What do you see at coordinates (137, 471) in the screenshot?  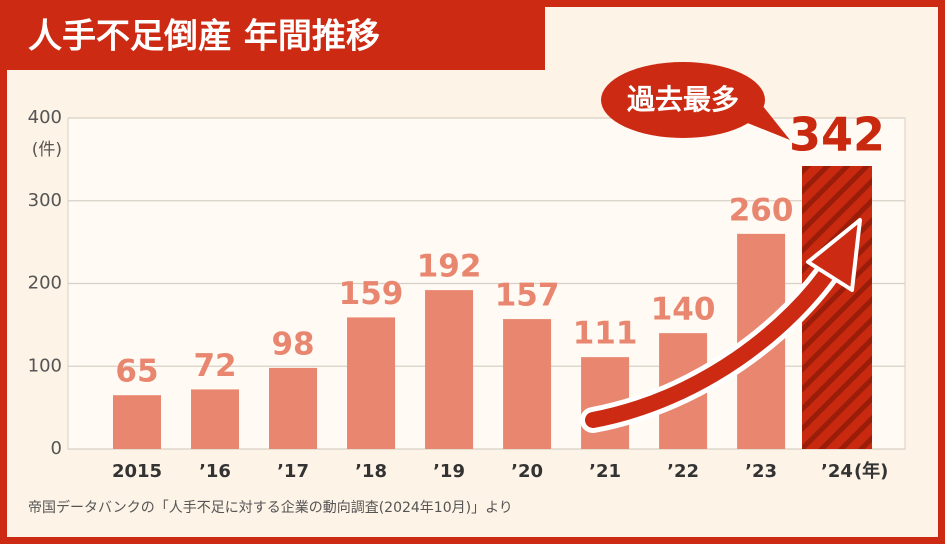 I see `x-tick-label: 2015` at bounding box center [137, 471].